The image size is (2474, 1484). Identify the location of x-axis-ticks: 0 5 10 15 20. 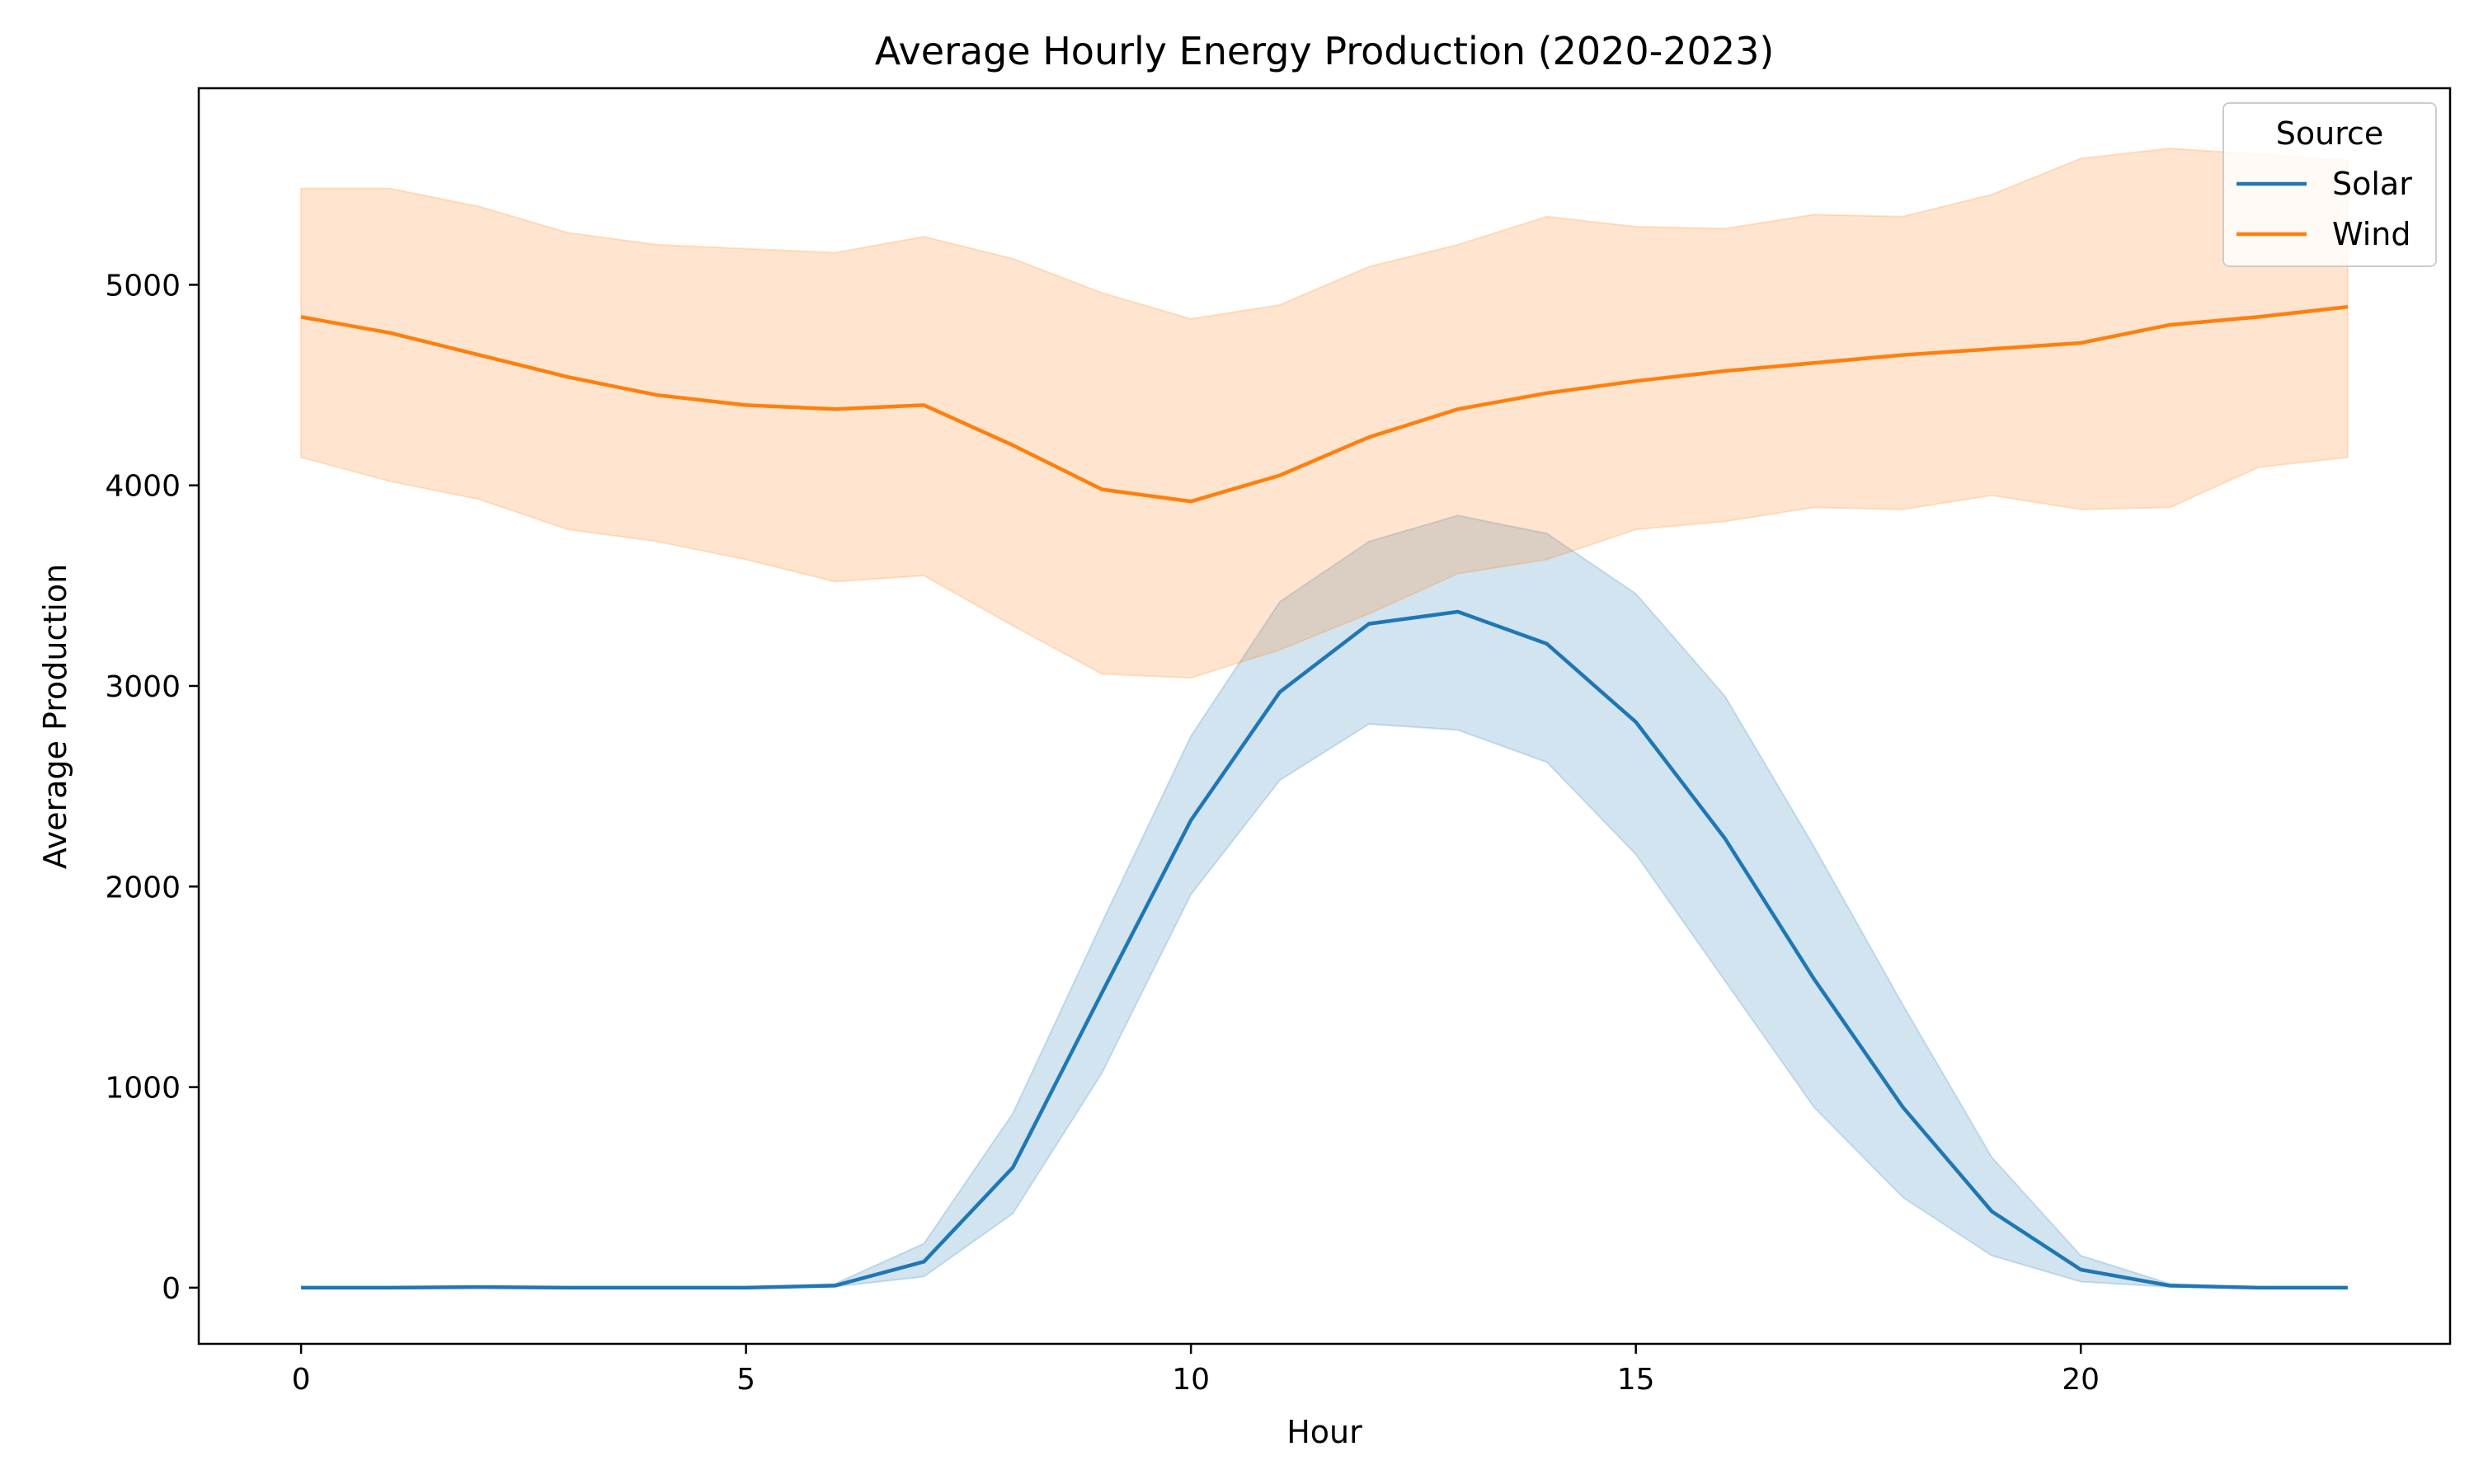
(1196, 1370).